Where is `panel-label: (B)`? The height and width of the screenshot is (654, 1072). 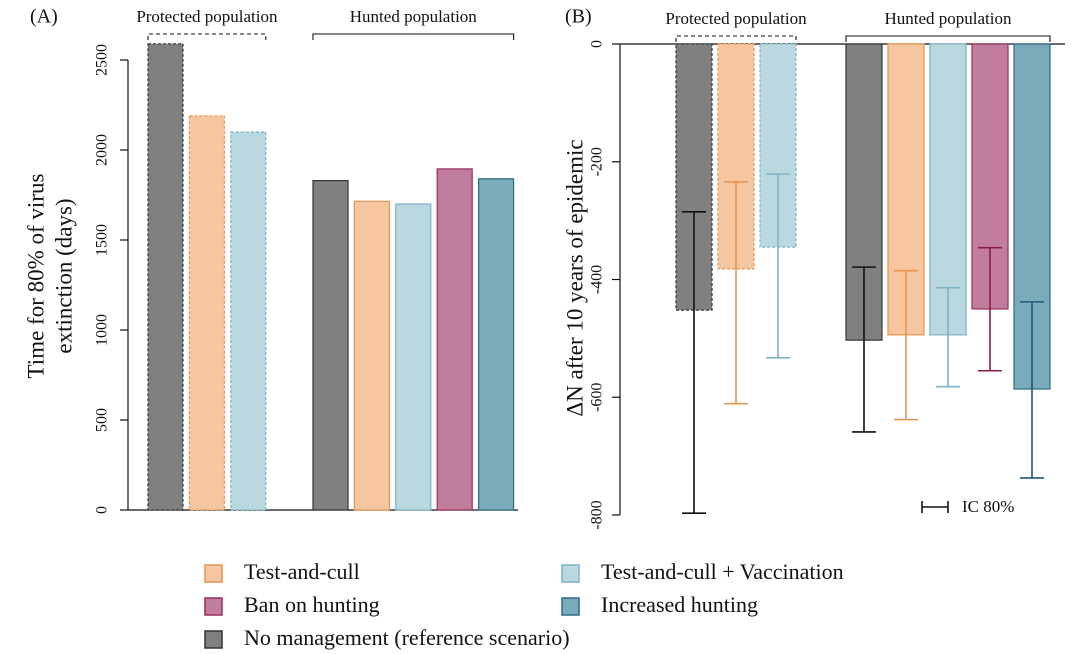
panel-label: (B) is located at coordinates (578, 17).